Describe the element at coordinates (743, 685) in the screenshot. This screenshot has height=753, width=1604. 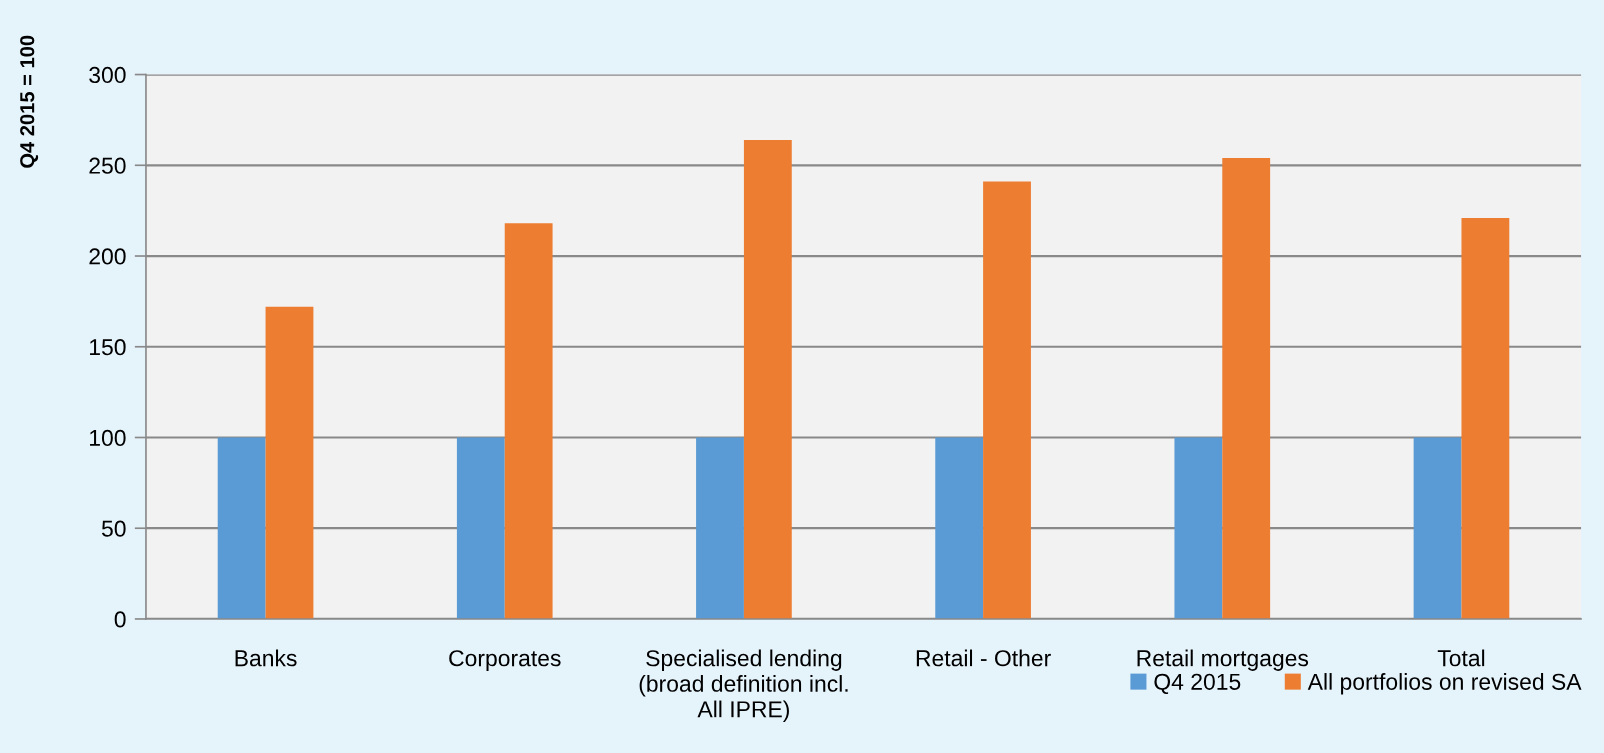
I see `x-tick-label: Specialised lending (broad definition incl. All IPRE)` at that location.